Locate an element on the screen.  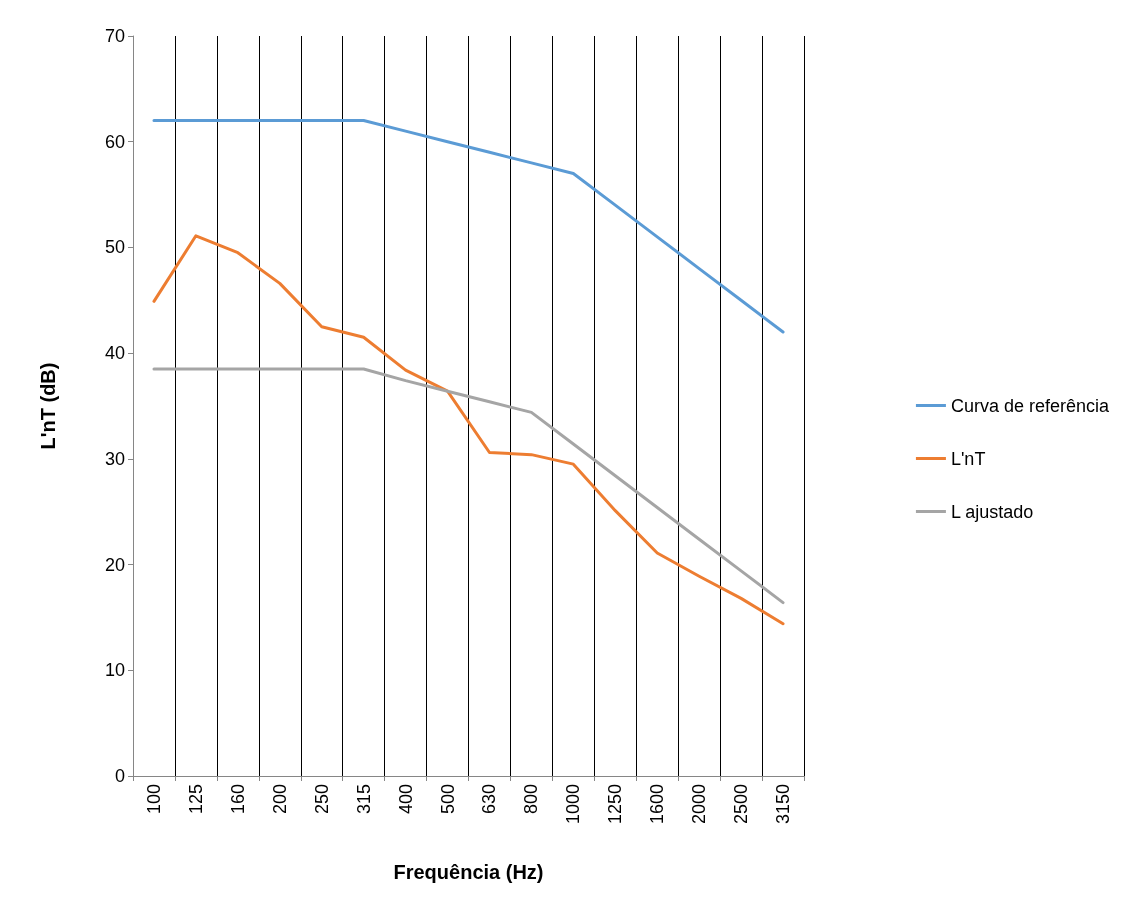
x-tick-label: 800 is located at coordinates (531, 799).